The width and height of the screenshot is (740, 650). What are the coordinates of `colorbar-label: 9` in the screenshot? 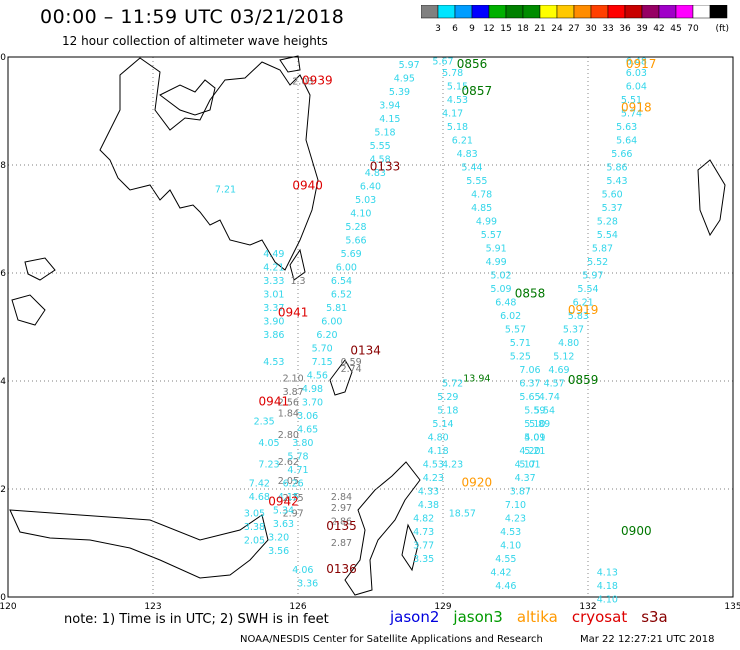 It's located at (472, 29).